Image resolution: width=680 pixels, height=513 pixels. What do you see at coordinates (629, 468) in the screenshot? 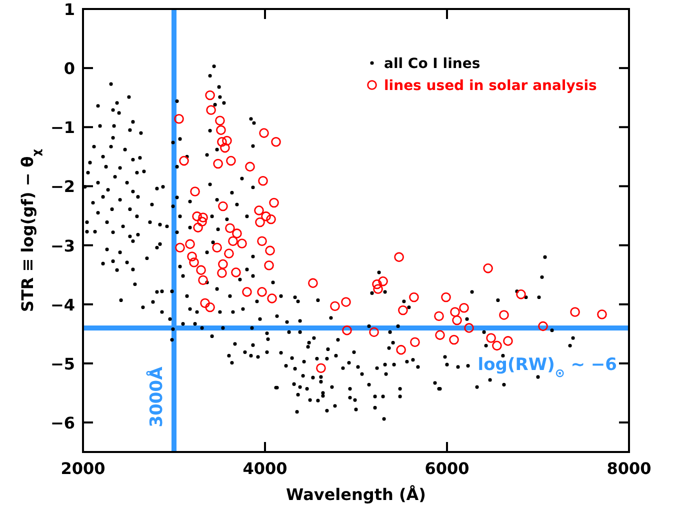
I see `x-tick-label: 8000` at bounding box center [629, 468].